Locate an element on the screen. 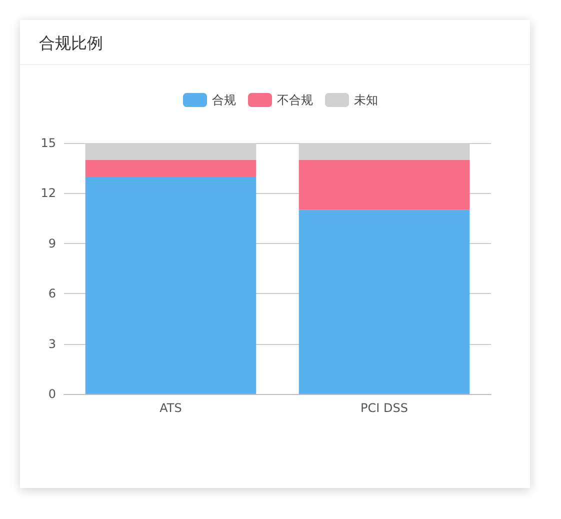  chart-title: 合规比例 is located at coordinates (71, 43).